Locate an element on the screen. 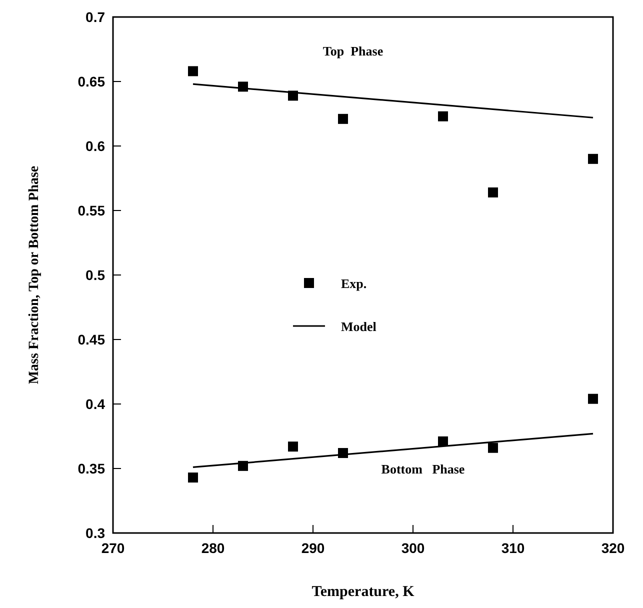  annotation: Top Phase is located at coordinates (353, 51).